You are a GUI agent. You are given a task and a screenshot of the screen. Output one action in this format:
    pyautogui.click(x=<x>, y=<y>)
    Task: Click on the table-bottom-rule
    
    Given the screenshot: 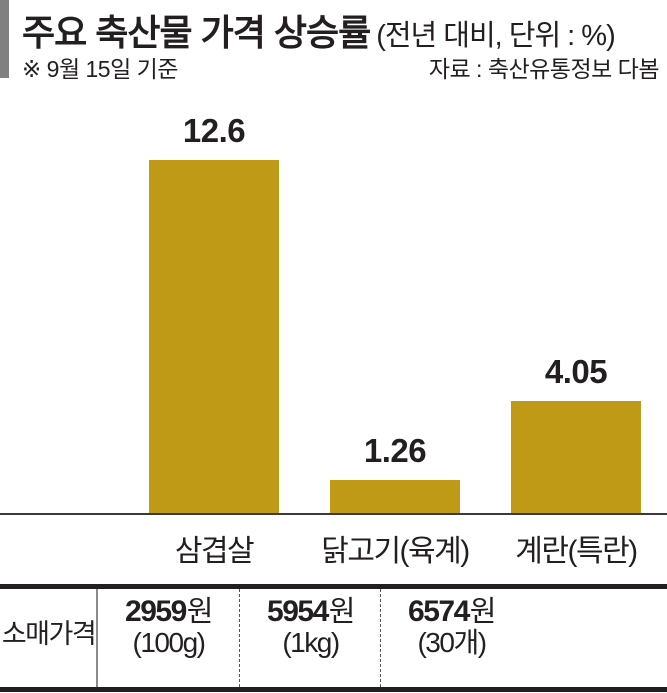 What is the action you would take?
    pyautogui.click(x=333, y=689)
    